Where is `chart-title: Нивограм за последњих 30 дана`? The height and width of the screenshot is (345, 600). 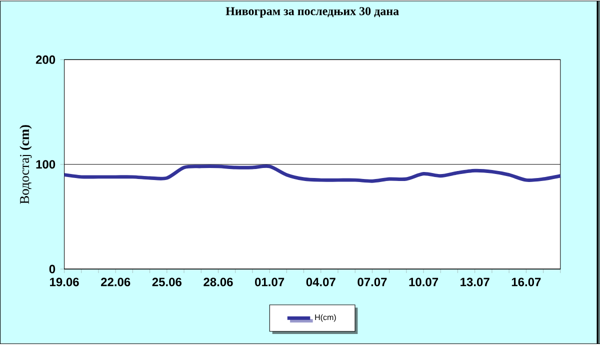
chart-title: Нивограм за последњих 30 дана is located at coordinates (312, 12).